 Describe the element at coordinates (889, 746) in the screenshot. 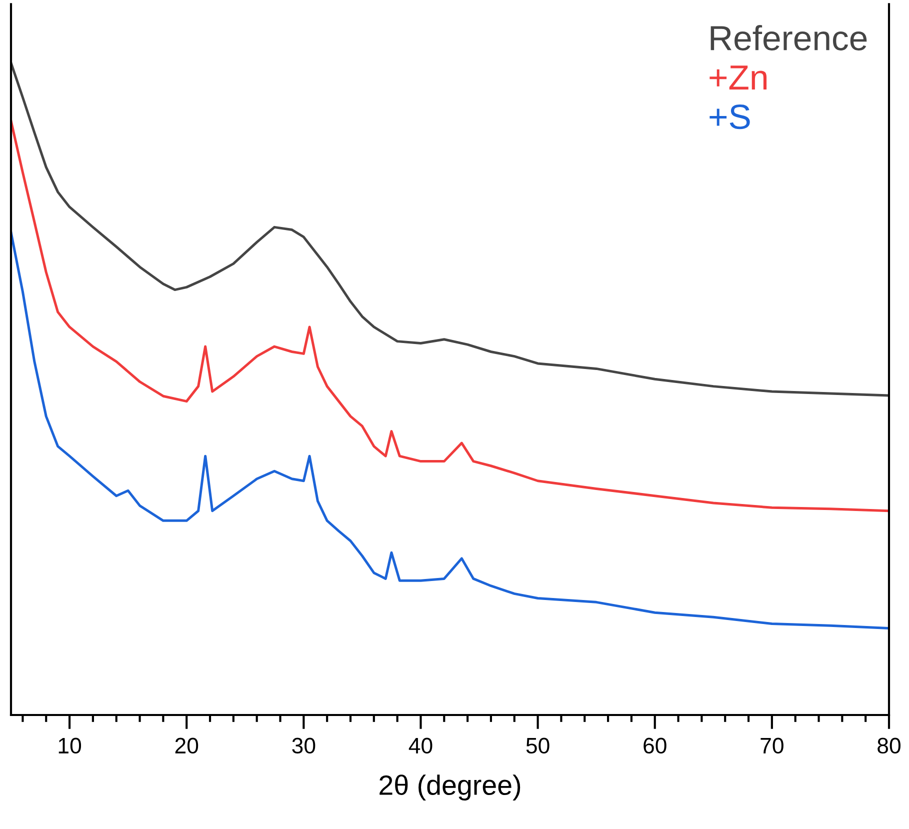

I see `x-tick-label: 80` at that location.